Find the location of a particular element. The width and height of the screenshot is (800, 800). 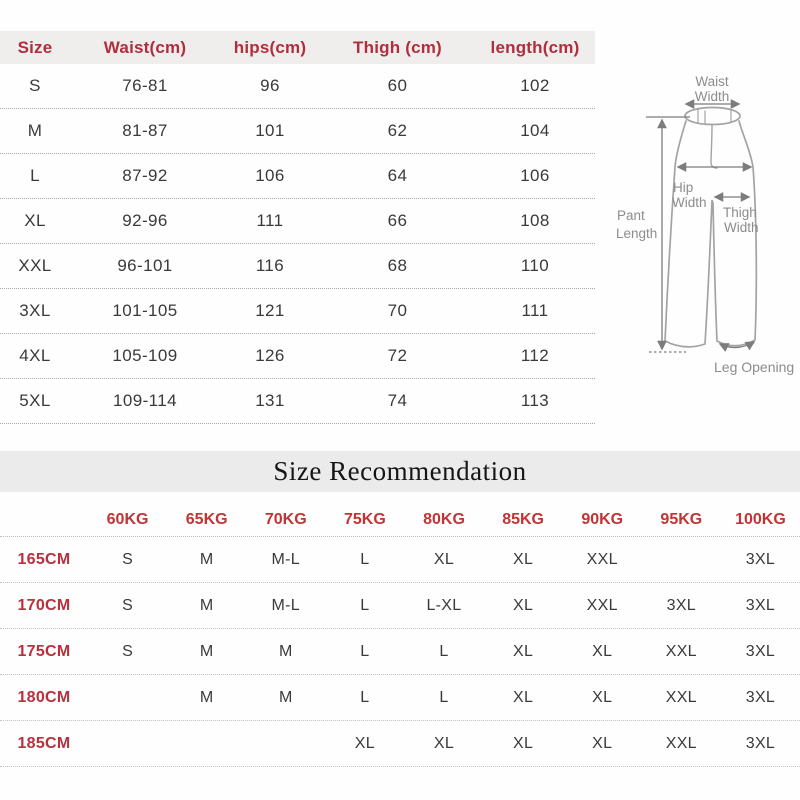

pants-outline is located at coordinates (711, 227).